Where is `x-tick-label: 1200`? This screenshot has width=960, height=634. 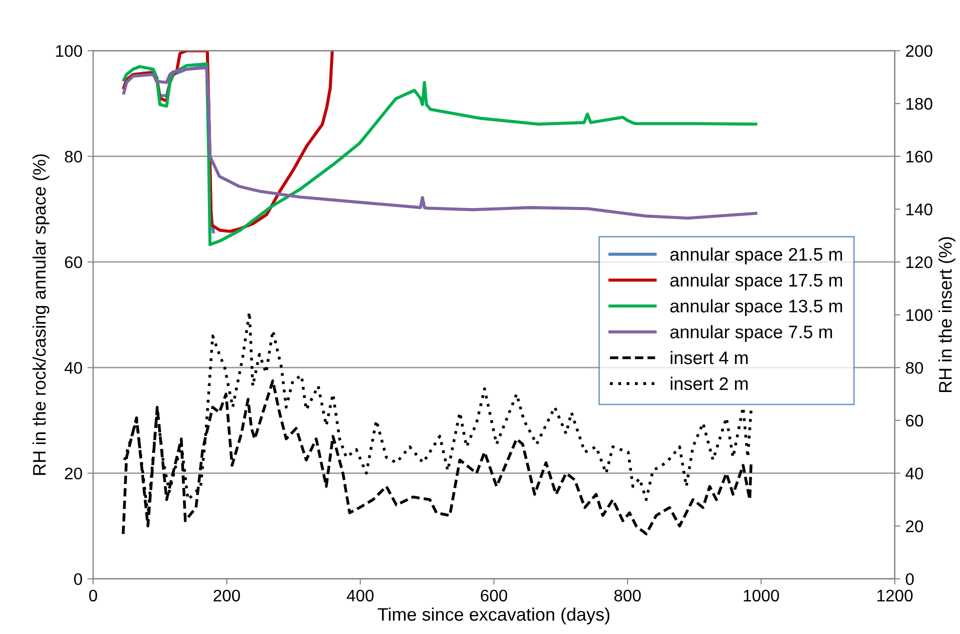 x-tick-label: 1200 is located at coordinates (895, 596).